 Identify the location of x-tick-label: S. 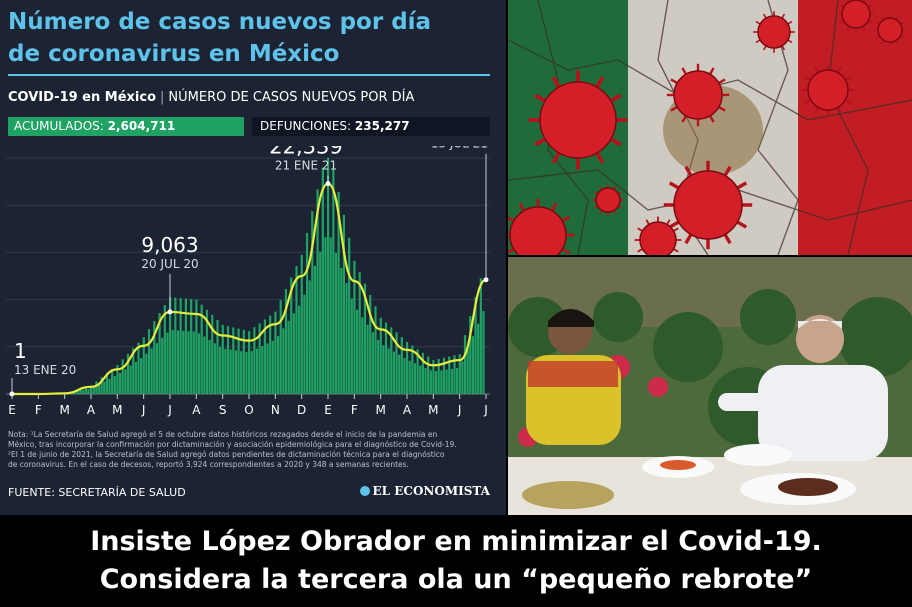
(223, 410).